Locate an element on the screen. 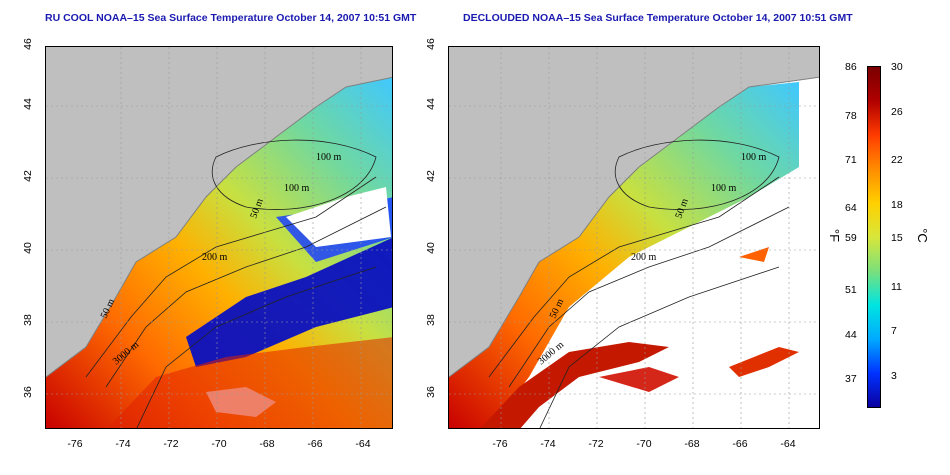  celsius-unit: °C is located at coordinates (922, 235).